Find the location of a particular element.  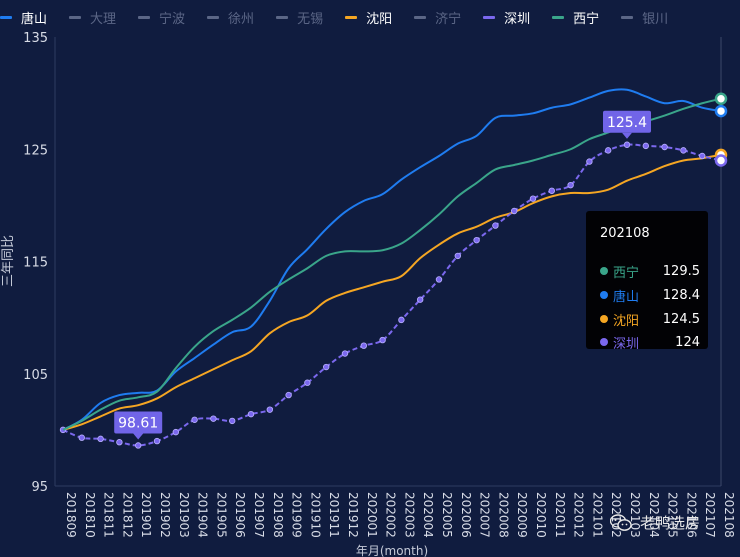

legend-item: 银川 is located at coordinates (644, 17).